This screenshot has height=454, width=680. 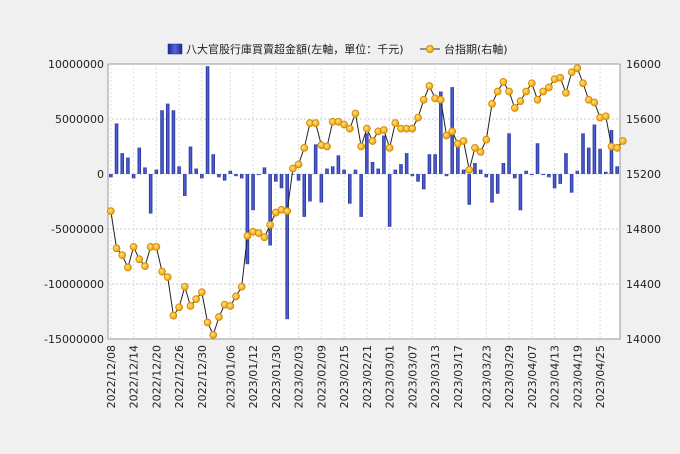 What do you see at coordinates (100, 174) in the screenshot?
I see `left-axis-tick-label: 0` at bounding box center [100, 174].